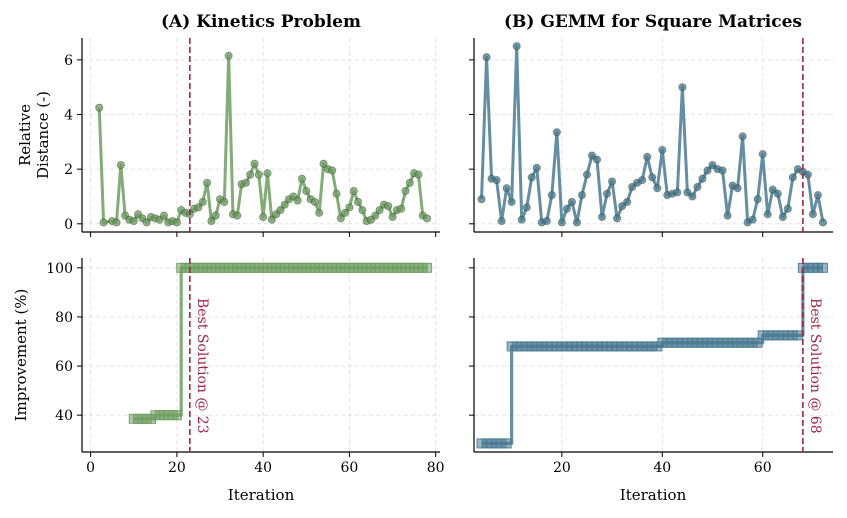 The width and height of the screenshot is (847, 518). I want to click on x-tick-label: 0, so click(90, 468).